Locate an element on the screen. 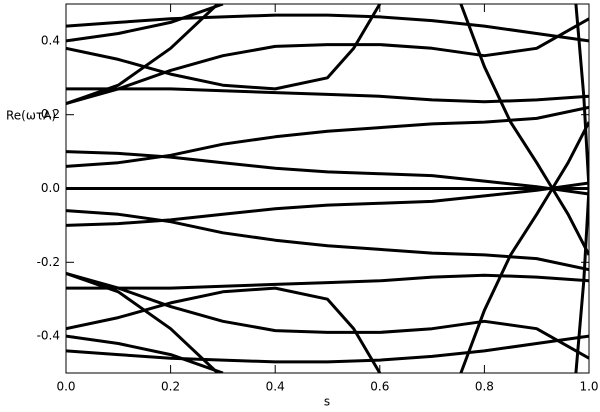  y-tick-label: -0.4 is located at coordinates (48, 336).